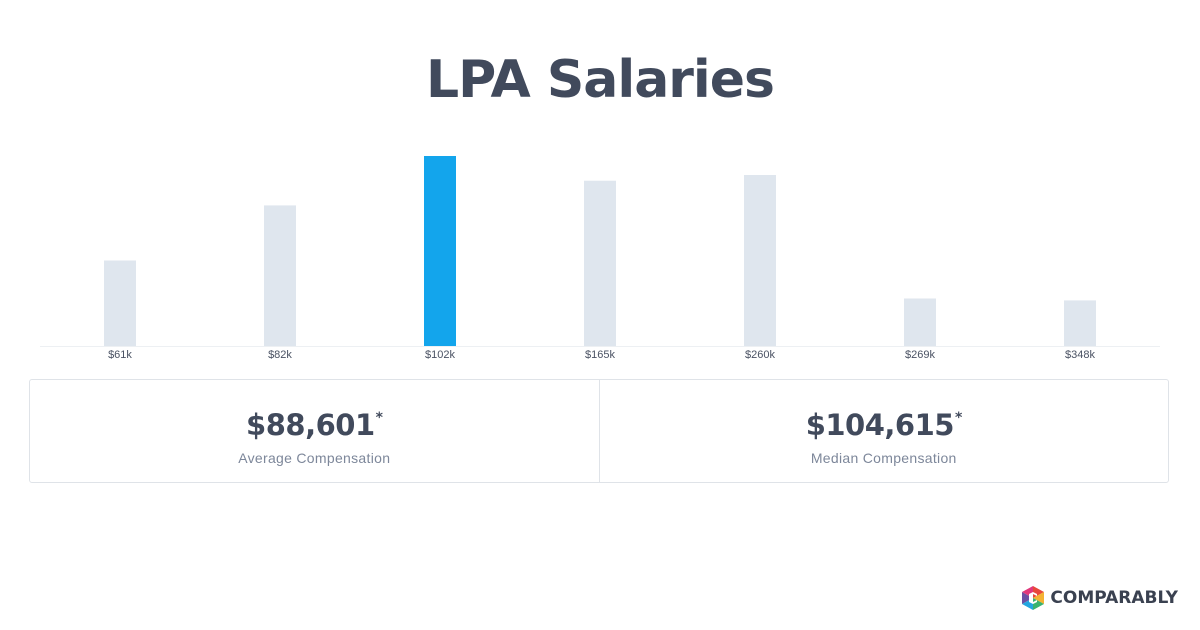  Describe the element at coordinates (280, 355) in the screenshot. I see `x-tick-label: $82k` at that location.